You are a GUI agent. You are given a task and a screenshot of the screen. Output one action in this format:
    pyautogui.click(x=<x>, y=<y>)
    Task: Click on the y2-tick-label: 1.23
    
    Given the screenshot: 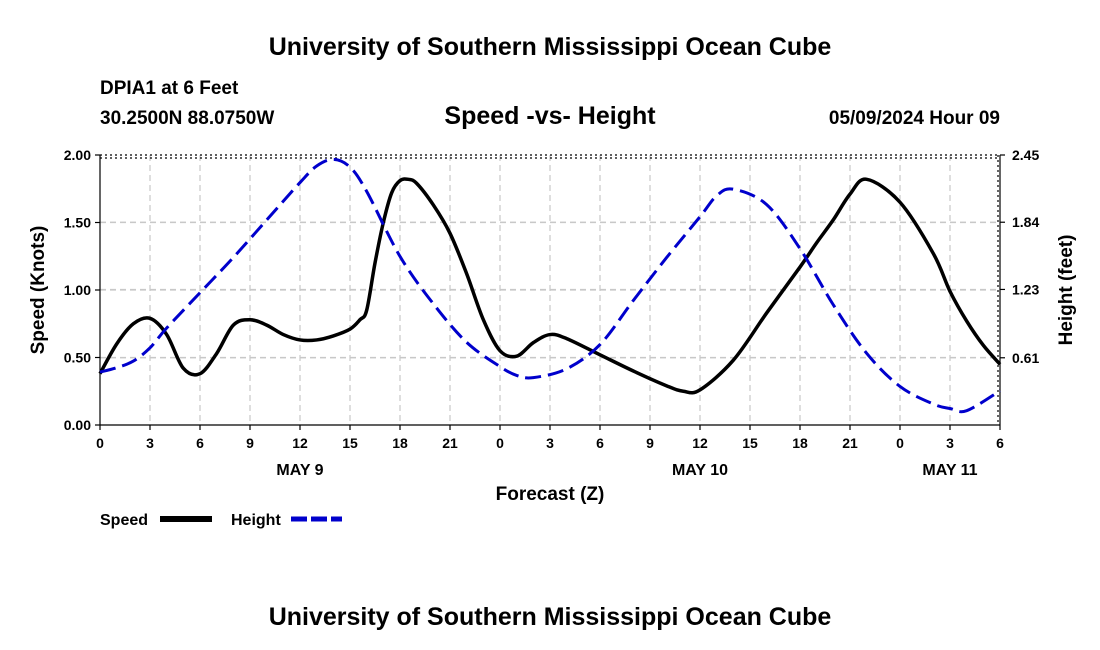 What is the action you would take?
    pyautogui.click(x=1025, y=289)
    